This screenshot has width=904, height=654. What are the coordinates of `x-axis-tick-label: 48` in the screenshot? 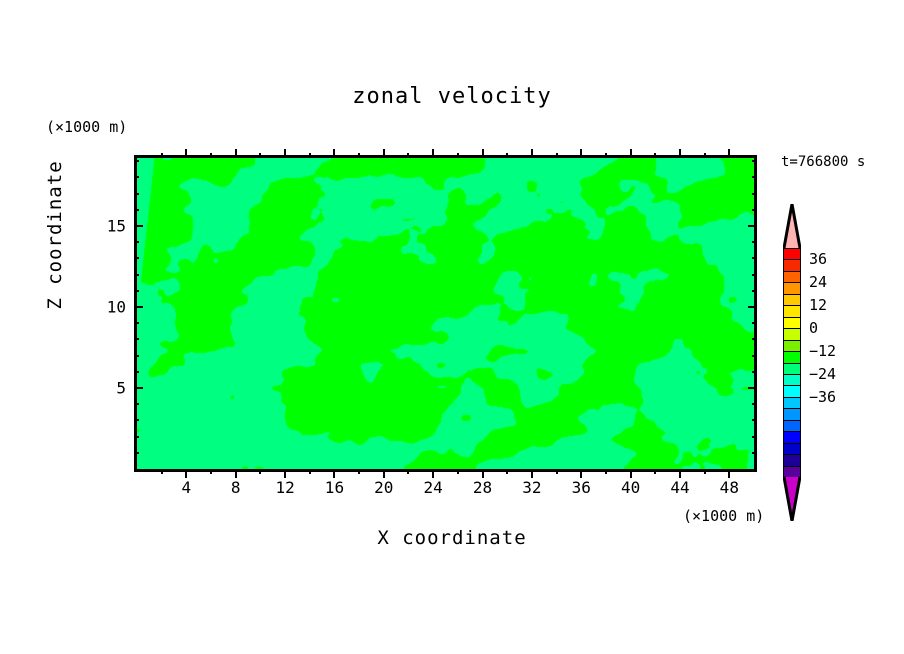 It's located at (729, 487).